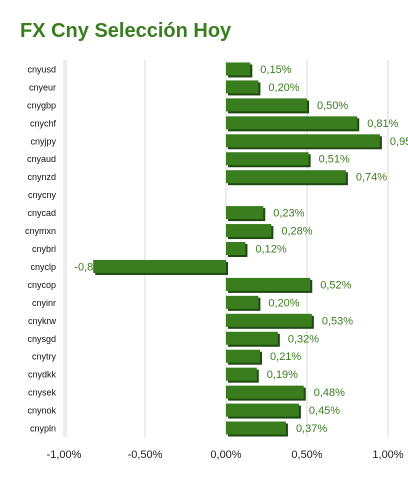  I want to click on data-label: 0,23%, so click(288, 214).